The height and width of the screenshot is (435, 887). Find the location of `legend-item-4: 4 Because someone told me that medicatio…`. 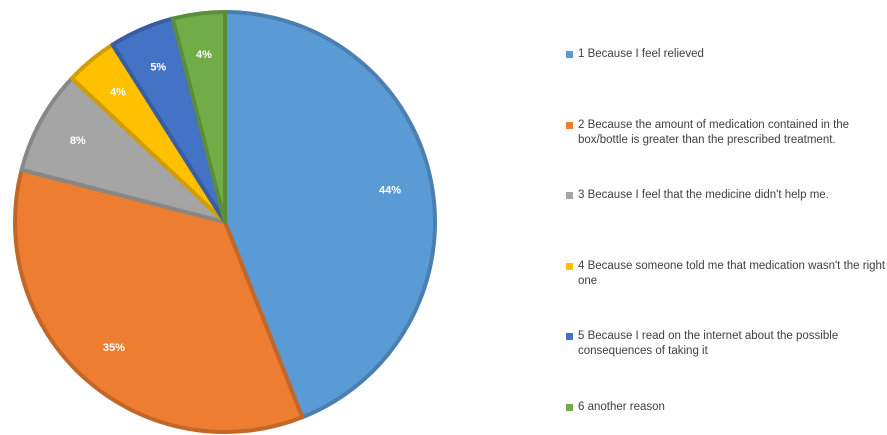

legend-item-4: 4 Because someone told me that medicatio… is located at coordinates (726, 274).